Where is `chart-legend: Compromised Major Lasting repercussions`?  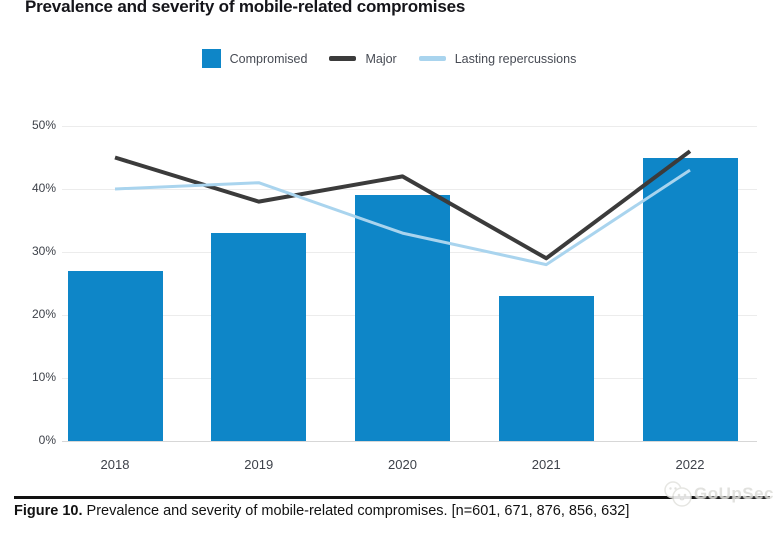 chart-legend: Compromised Major Lasting repercussions is located at coordinates (389, 58).